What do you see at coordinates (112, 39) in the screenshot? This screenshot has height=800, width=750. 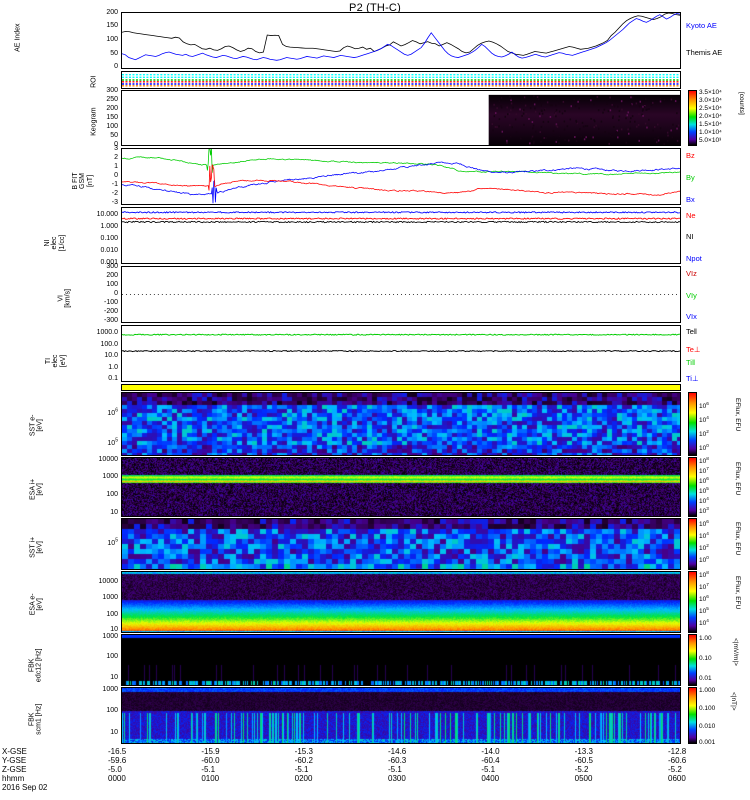 I see `ae-ytick-100: 100` at bounding box center [112, 39].